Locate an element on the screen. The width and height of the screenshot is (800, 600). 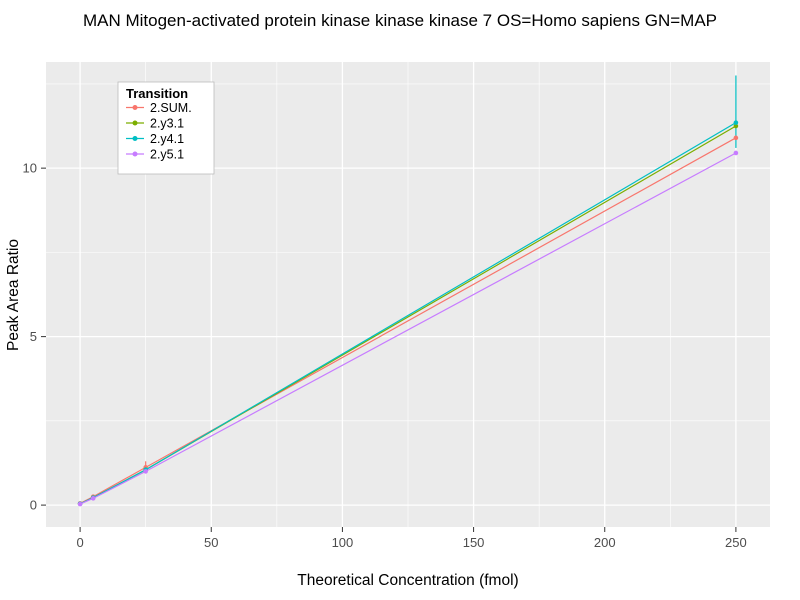
legend-label-2.y3.1: 2.y3.1 is located at coordinates (167, 124).